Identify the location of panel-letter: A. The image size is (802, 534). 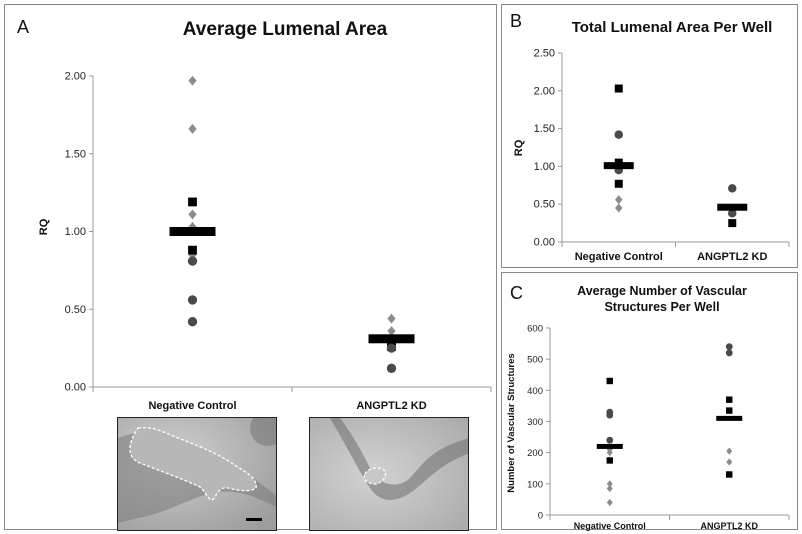
(23, 27).